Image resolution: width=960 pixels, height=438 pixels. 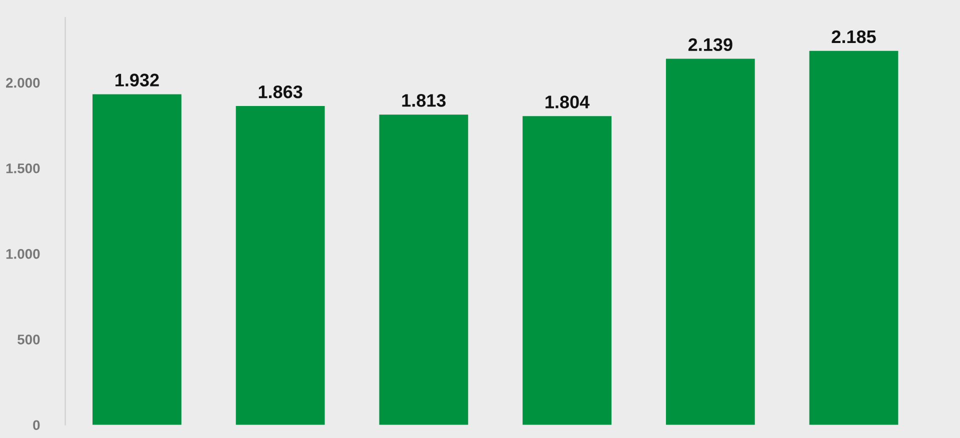 What do you see at coordinates (710, 45) in the screenshot?
I see `data-label: 2.139` at bounding box center [710, 45].